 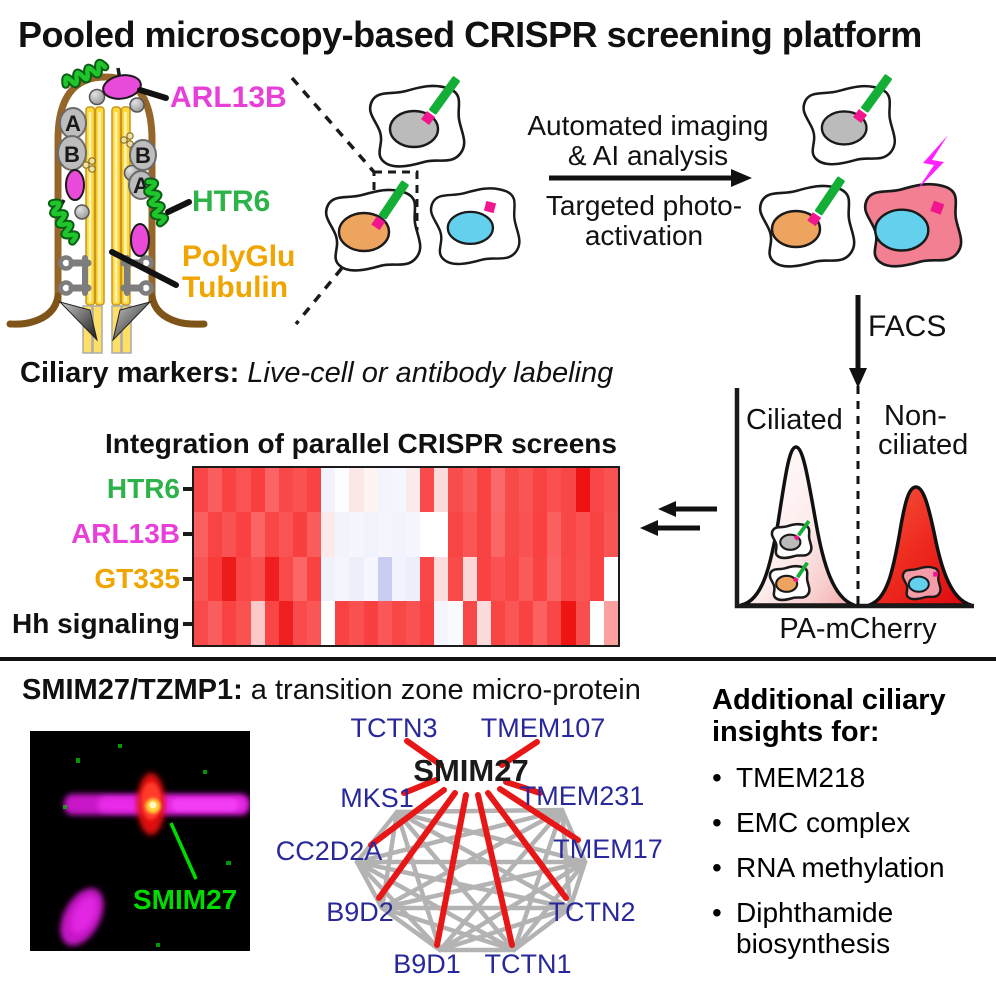 What do you see at coordinates (72, 154) in the screenshot?
I see `ift-b-label: B` at bounding box center [72, 154].